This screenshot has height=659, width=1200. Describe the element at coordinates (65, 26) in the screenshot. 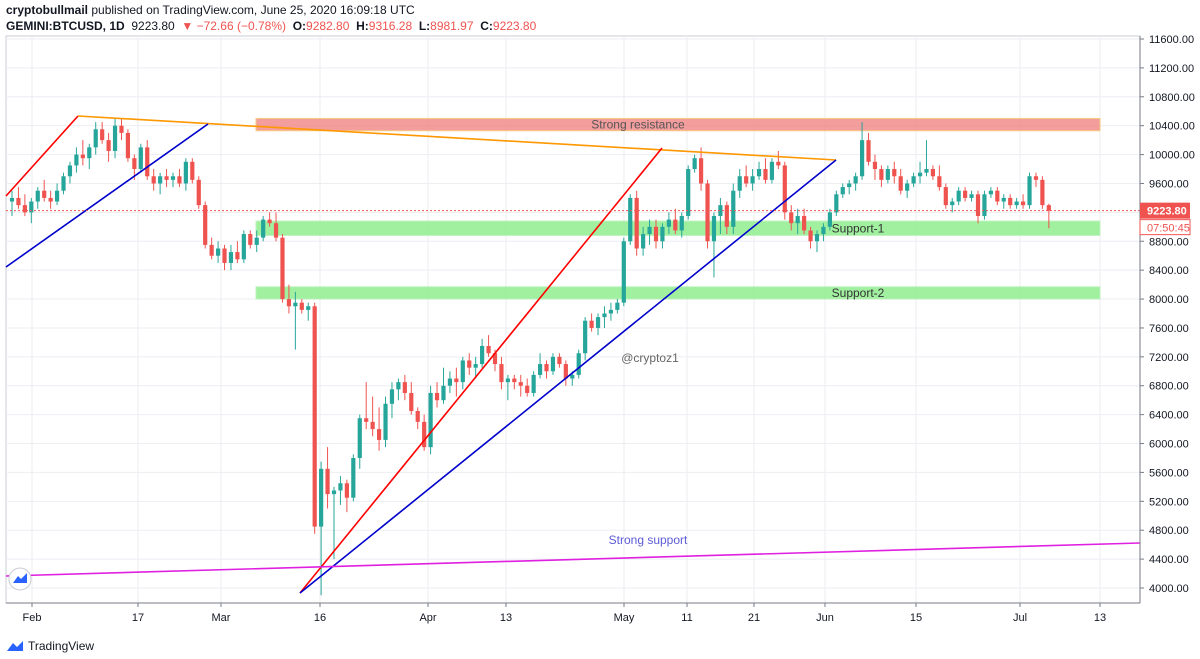

I see `symbol-label: GEMINI:BTCUSD, 1D` at that location.